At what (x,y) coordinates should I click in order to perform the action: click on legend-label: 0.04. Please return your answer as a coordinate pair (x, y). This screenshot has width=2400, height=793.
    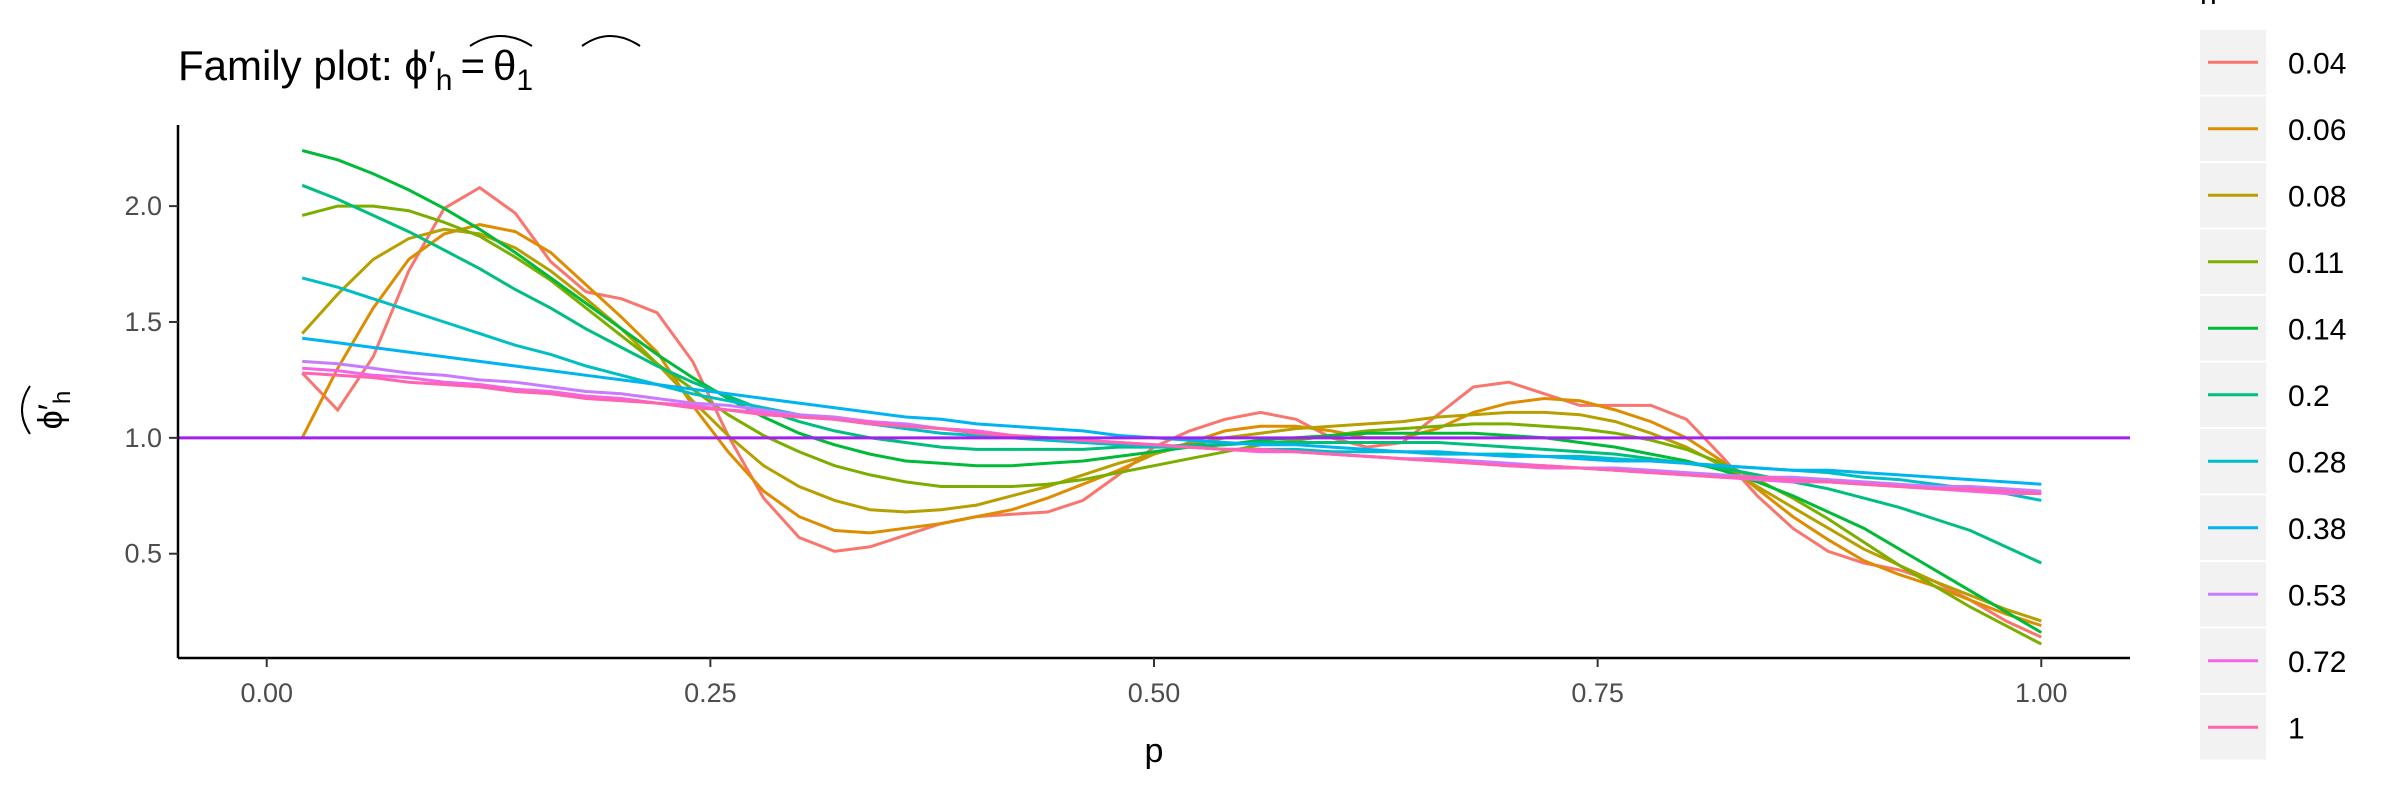
    Looking at the image, I should click on (2317, 63).